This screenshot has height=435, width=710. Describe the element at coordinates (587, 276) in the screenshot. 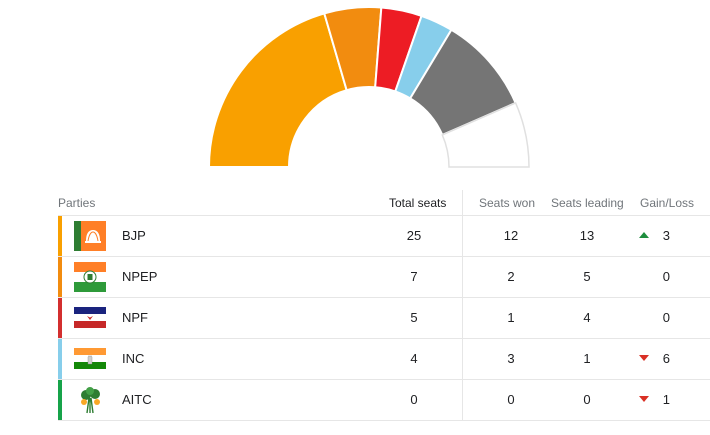

I see `seats-leading: 5` at that location.